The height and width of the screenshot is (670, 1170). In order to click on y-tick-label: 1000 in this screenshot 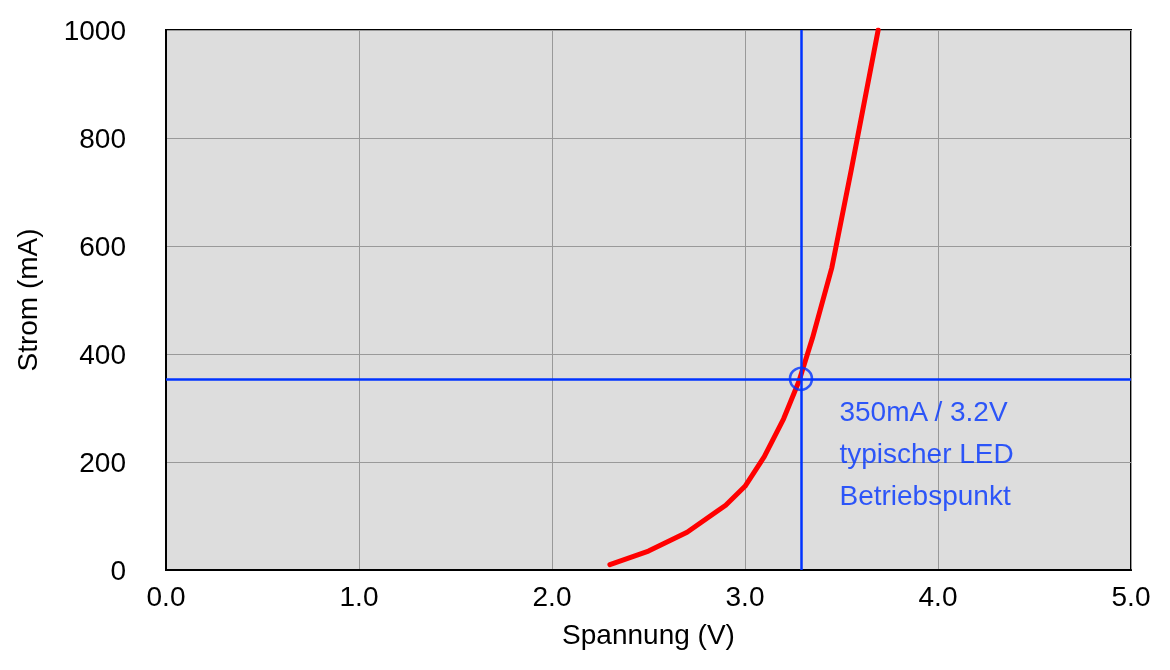, I will do `click(94, 30)`.